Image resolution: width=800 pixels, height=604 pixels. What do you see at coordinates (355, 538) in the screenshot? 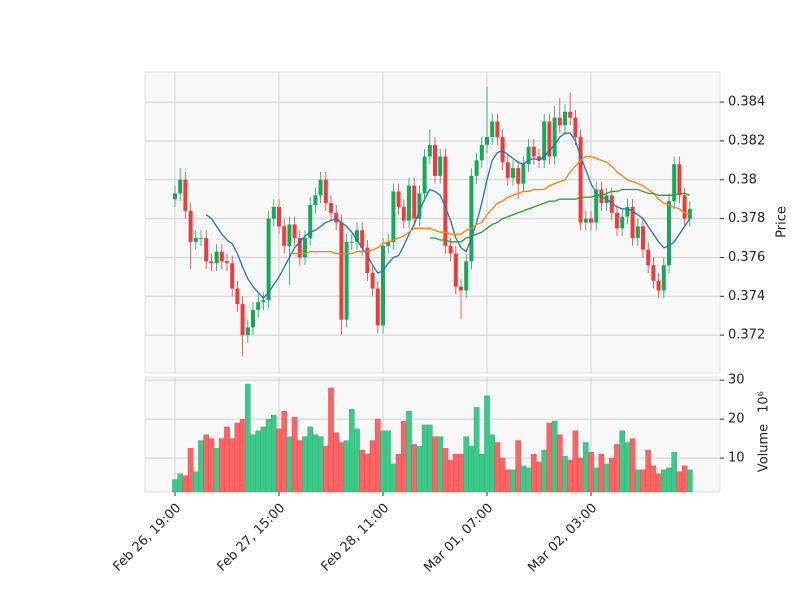
I see `x-tick-label: Feb 28, 11:00` at bounding box center [355, 538].